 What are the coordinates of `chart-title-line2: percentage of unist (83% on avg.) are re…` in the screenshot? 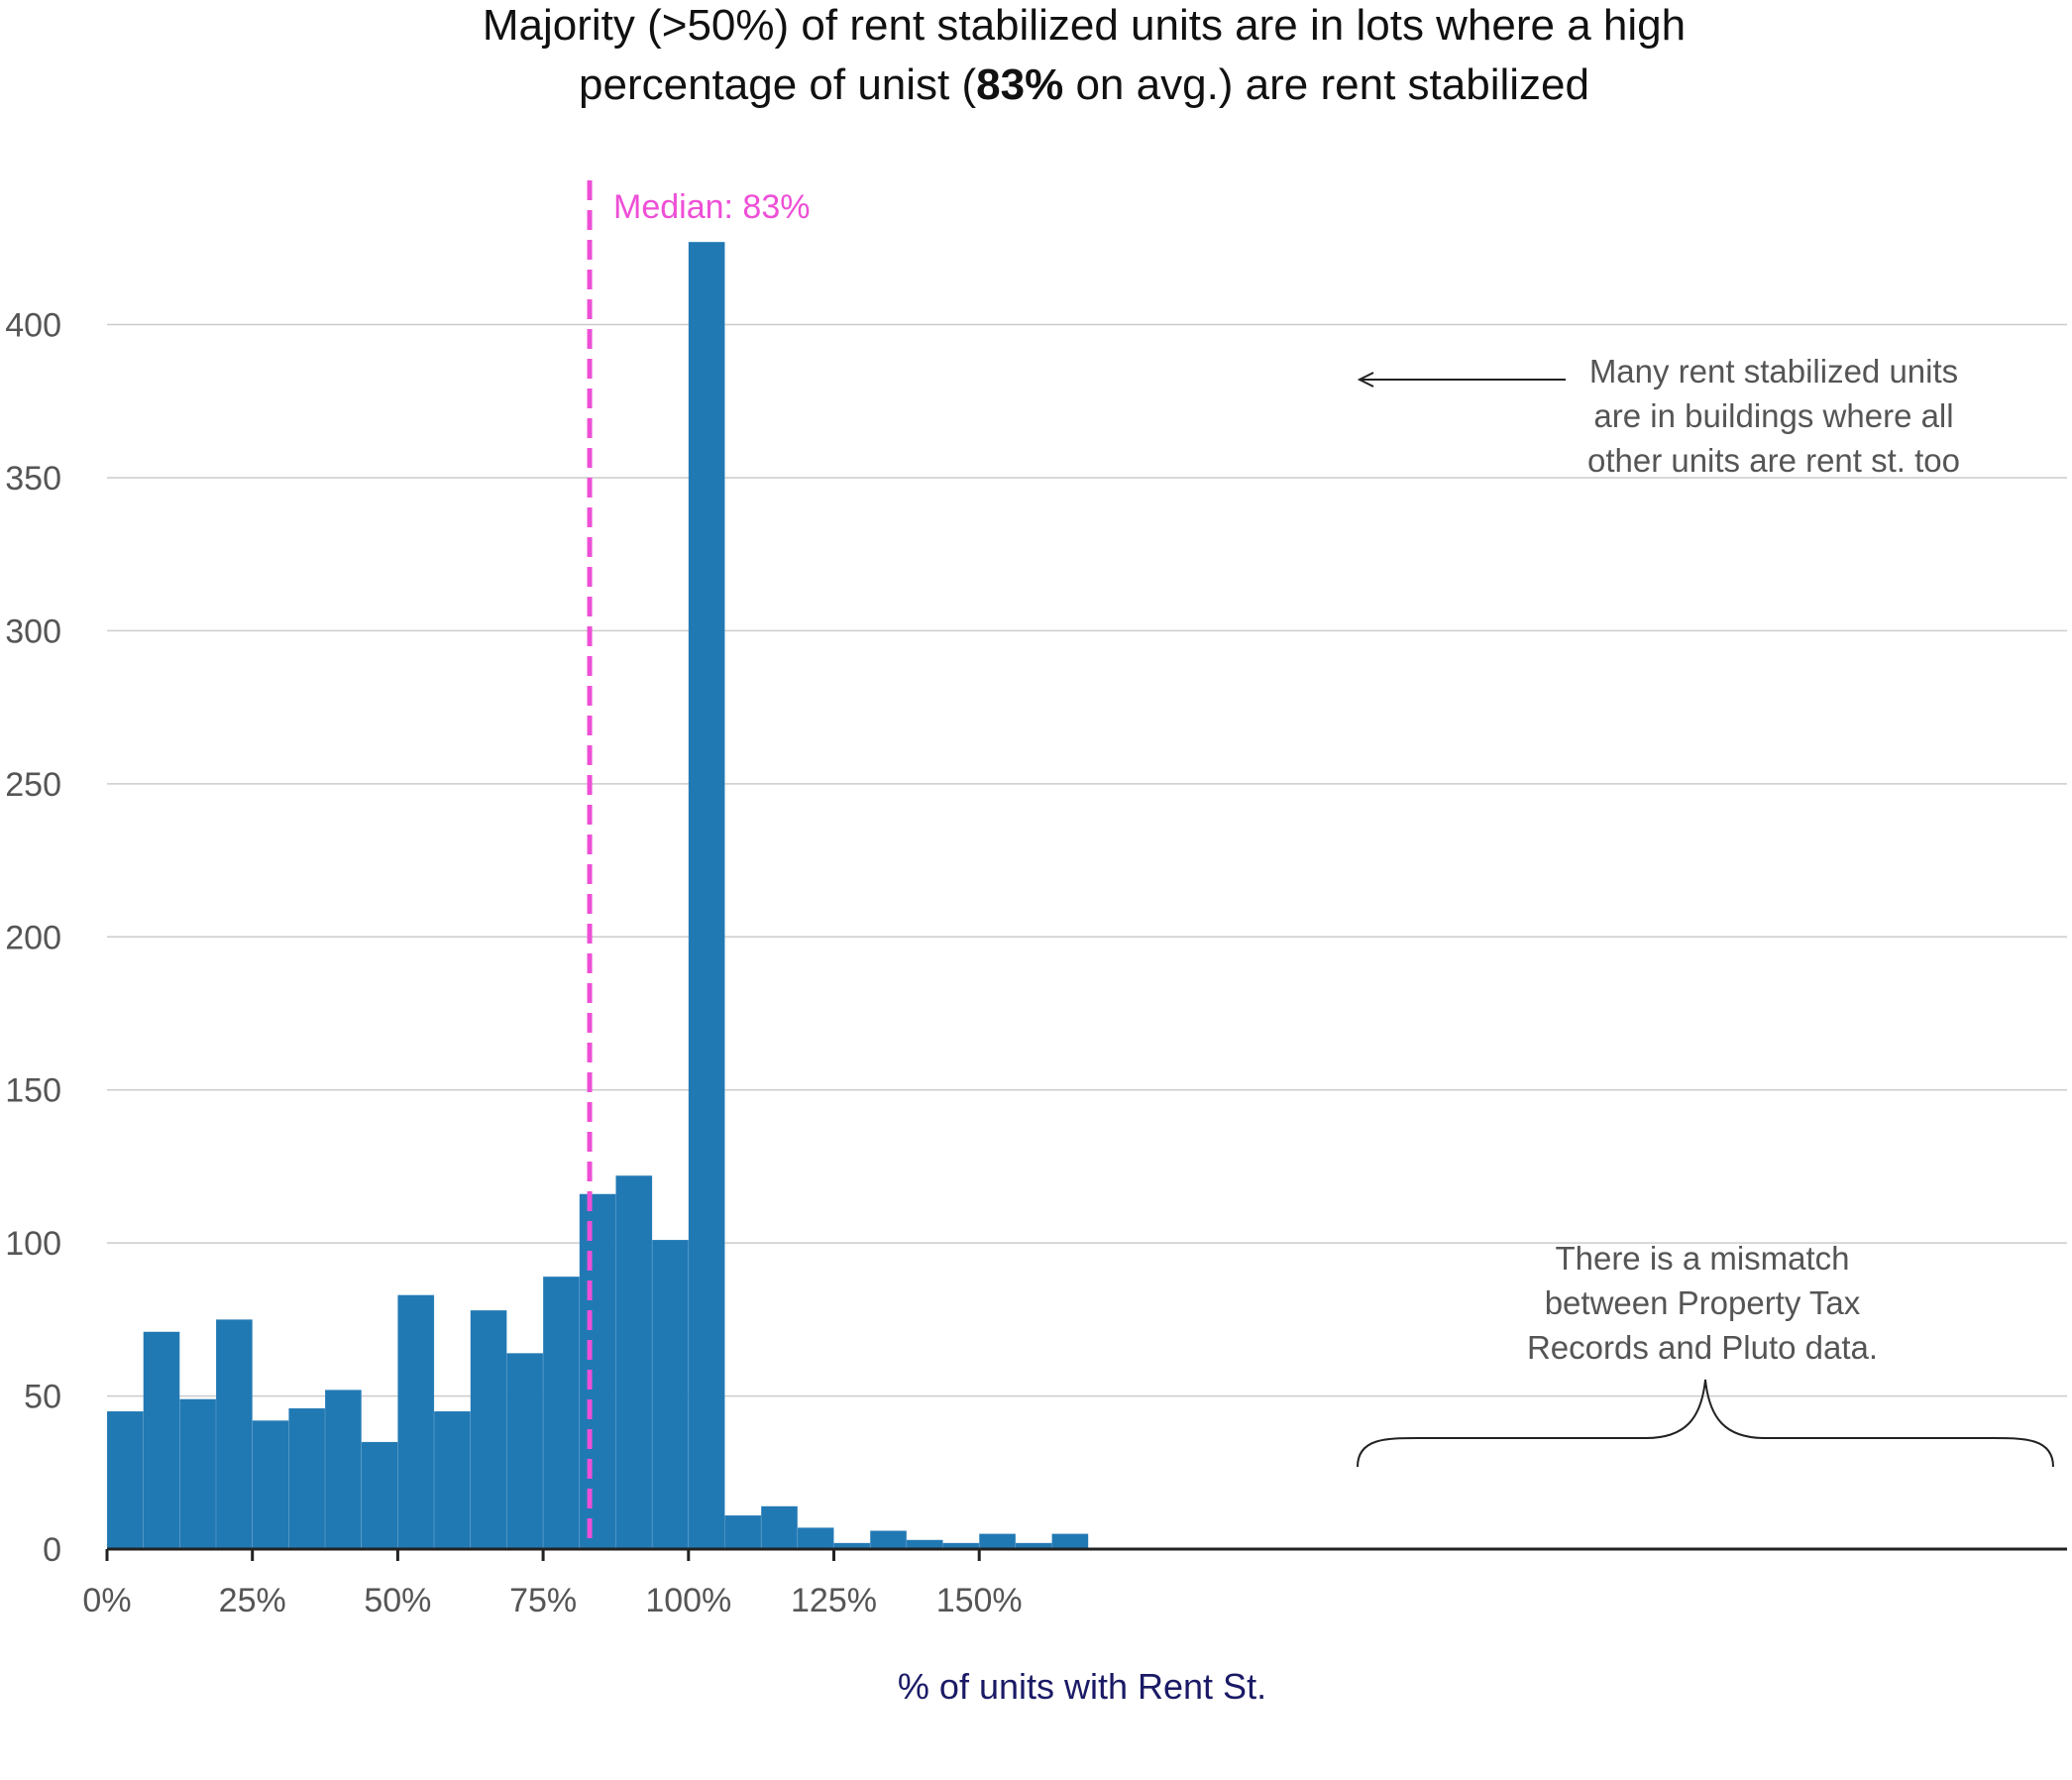 It's located at (1084, 84).